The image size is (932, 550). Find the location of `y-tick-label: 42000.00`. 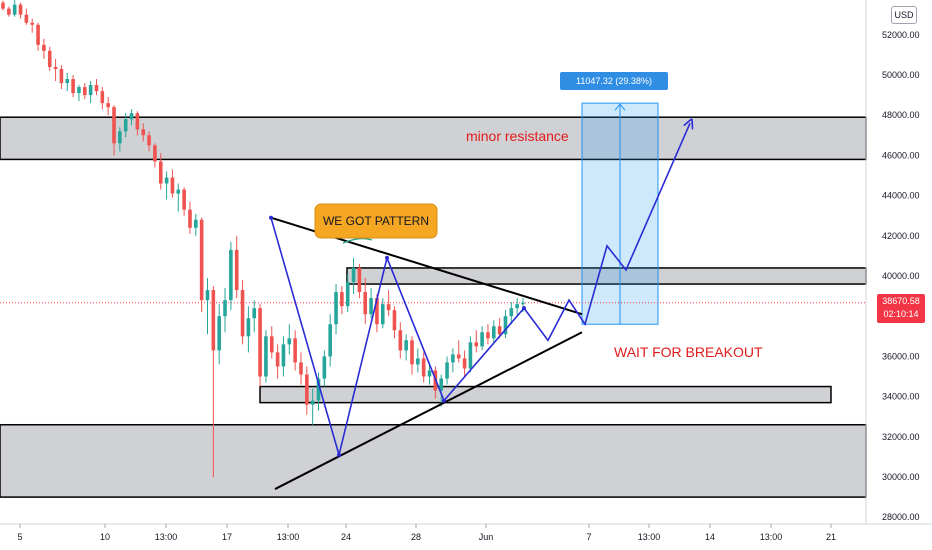

y-tick-label: 42000.00 is located at coordinates (901, 236).